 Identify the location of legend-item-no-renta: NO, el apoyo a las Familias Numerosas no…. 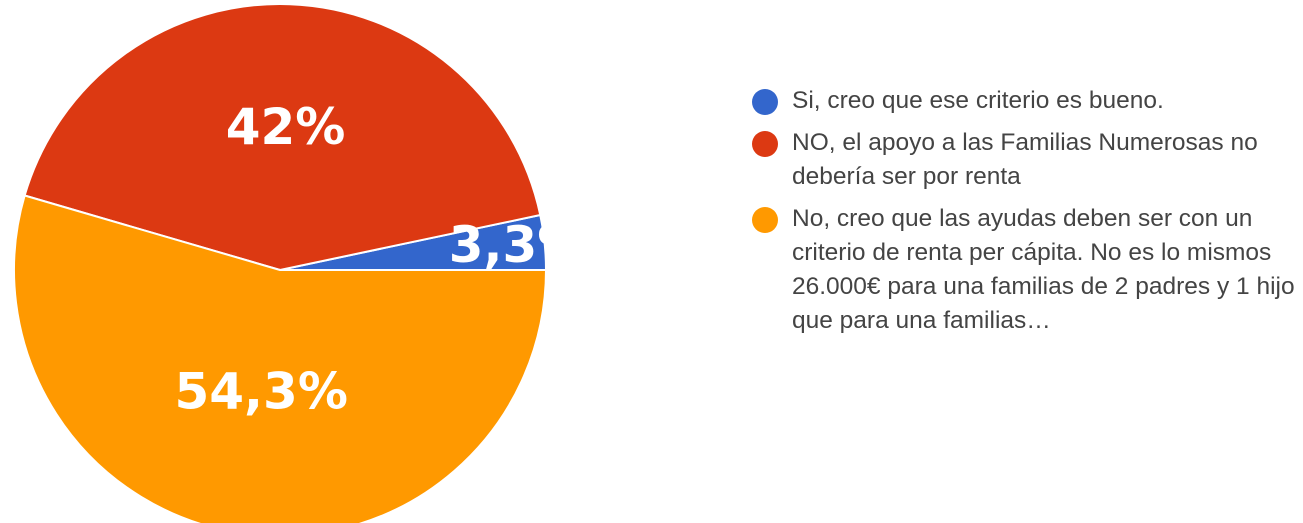
(1027, 160).